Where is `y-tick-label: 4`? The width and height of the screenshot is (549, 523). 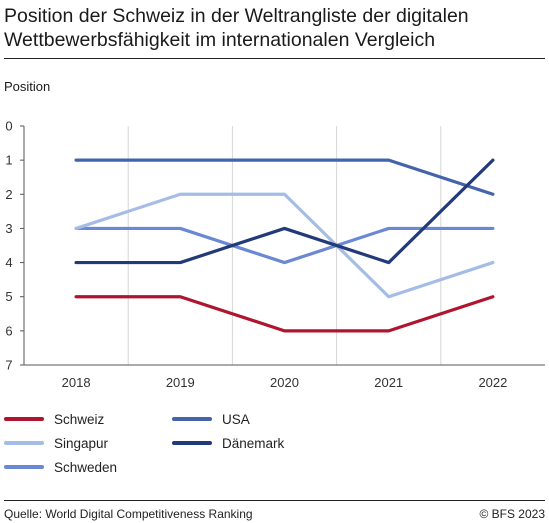
y-tick-label: 4 is located at coordinates (8, 262).